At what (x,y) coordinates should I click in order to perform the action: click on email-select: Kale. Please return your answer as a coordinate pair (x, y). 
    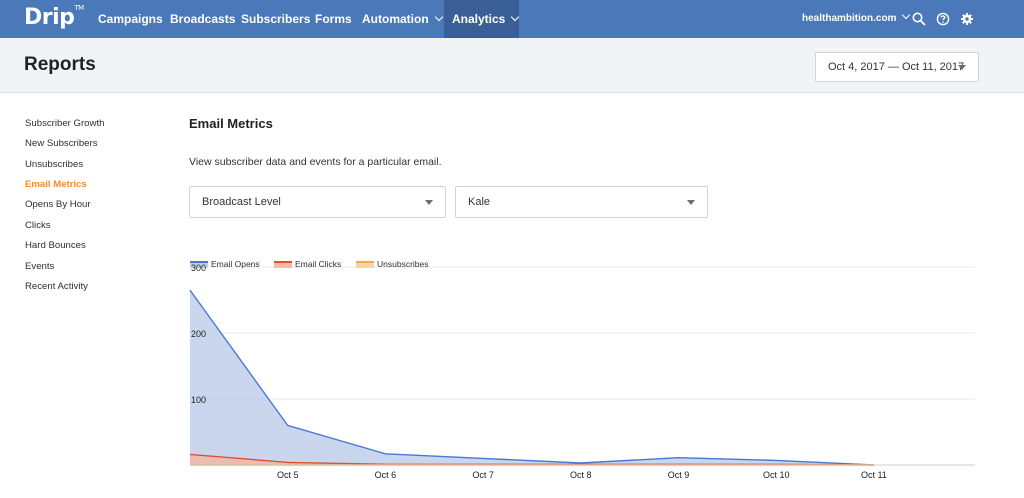
    Looking at the image, I should click on (581, 202).